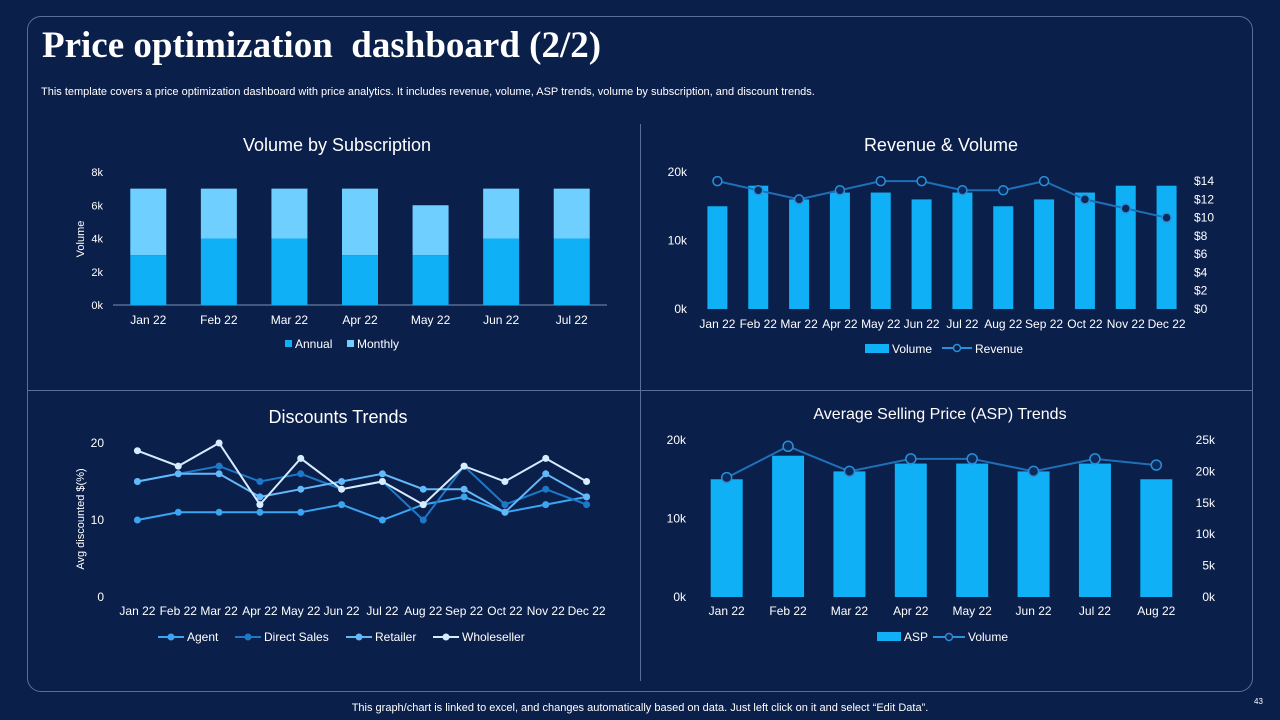 The image size is (1280, 720). I want to click on x-tick-label: May 22, so click(881, 324).